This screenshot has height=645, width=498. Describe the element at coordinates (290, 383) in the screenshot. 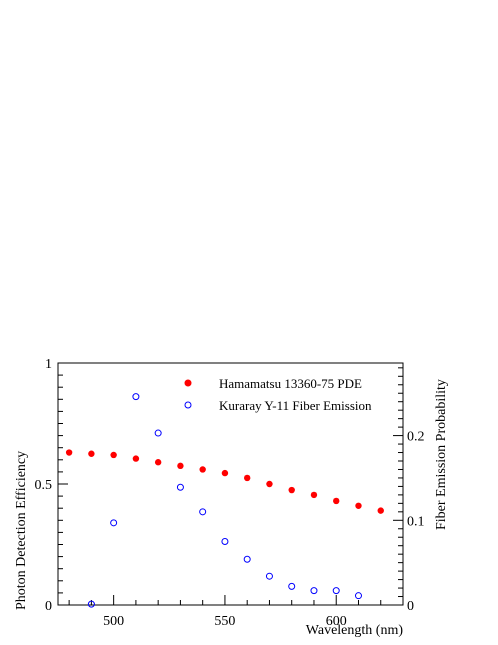

I see `legend-label-pde: Hamamatsu 13360-75 PDE` at that location.